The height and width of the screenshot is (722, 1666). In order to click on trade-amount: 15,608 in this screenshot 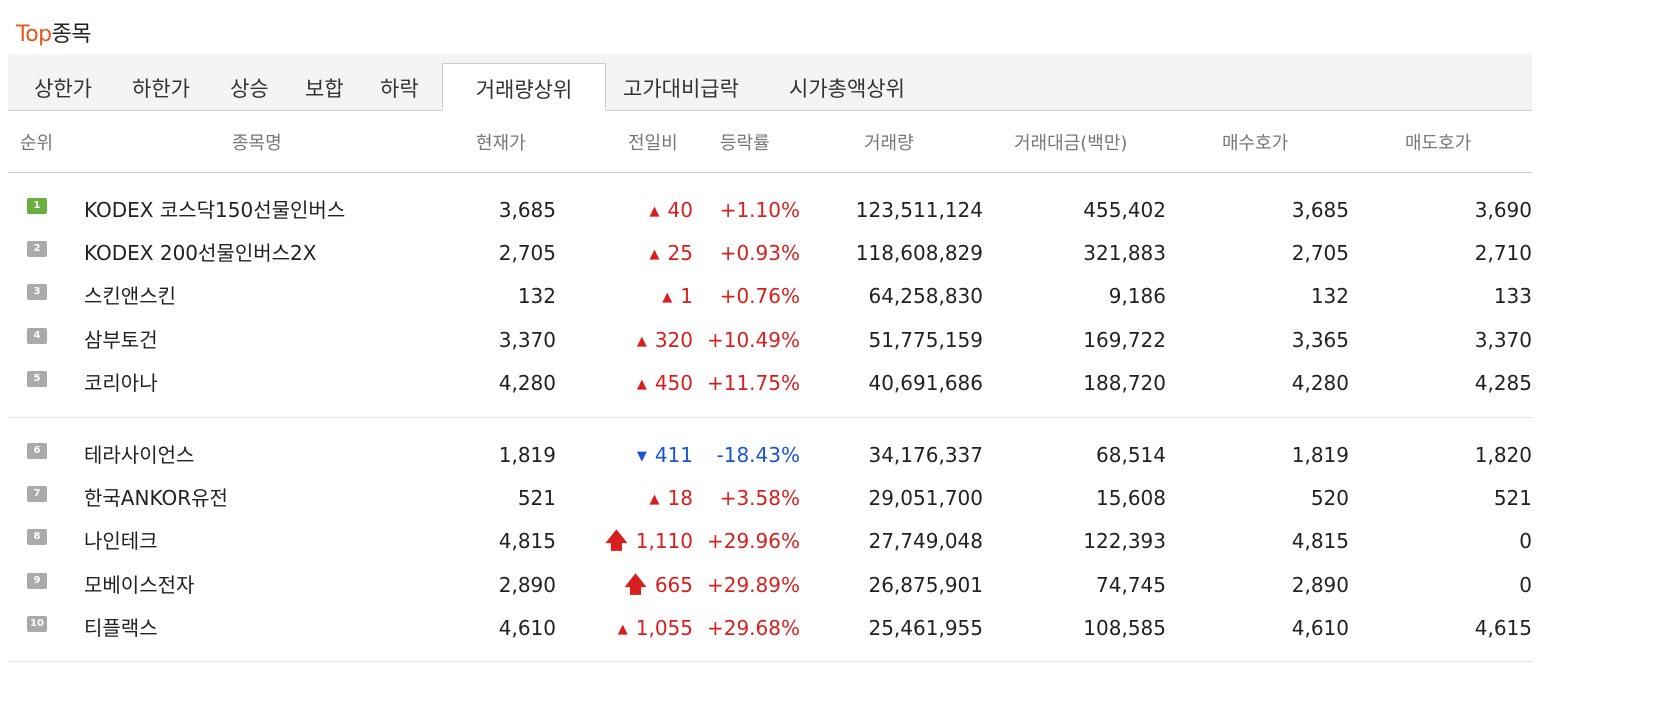, I will do `click(1131, 498)`.